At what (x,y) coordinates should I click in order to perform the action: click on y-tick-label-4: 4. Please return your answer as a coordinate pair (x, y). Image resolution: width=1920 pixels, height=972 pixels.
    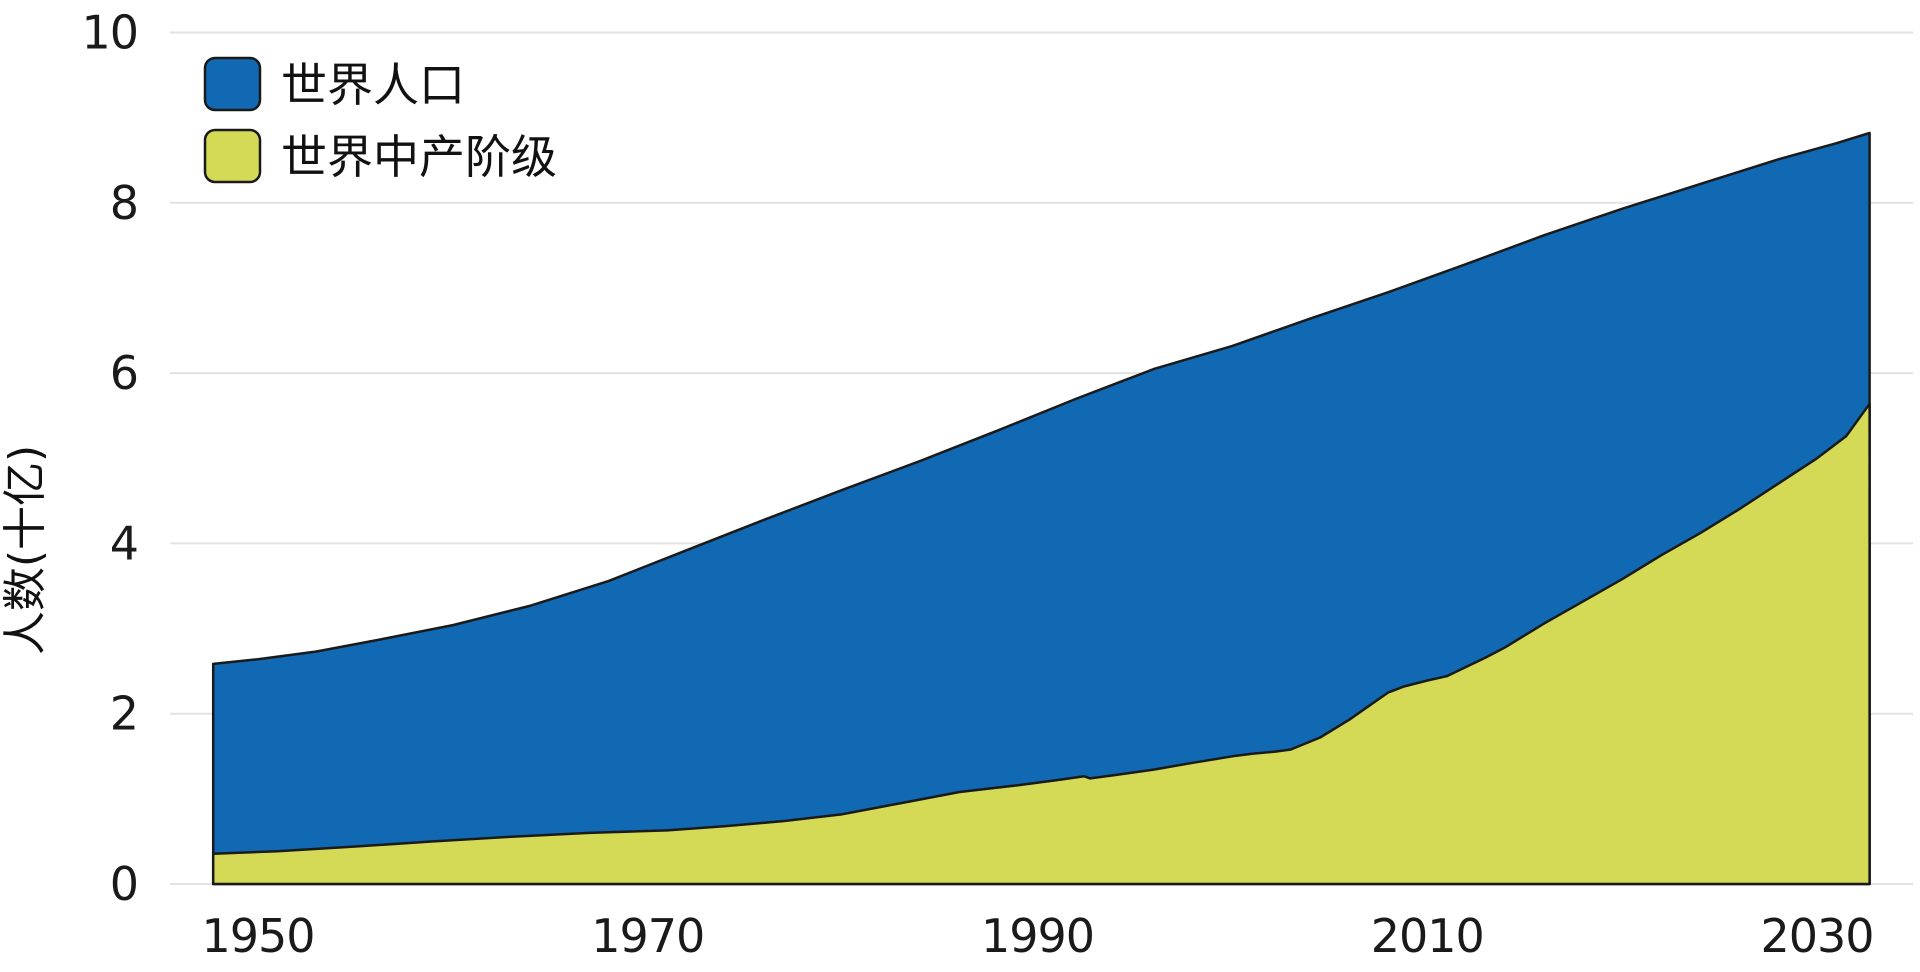
    Looking at the image, I should click on (124, 543).